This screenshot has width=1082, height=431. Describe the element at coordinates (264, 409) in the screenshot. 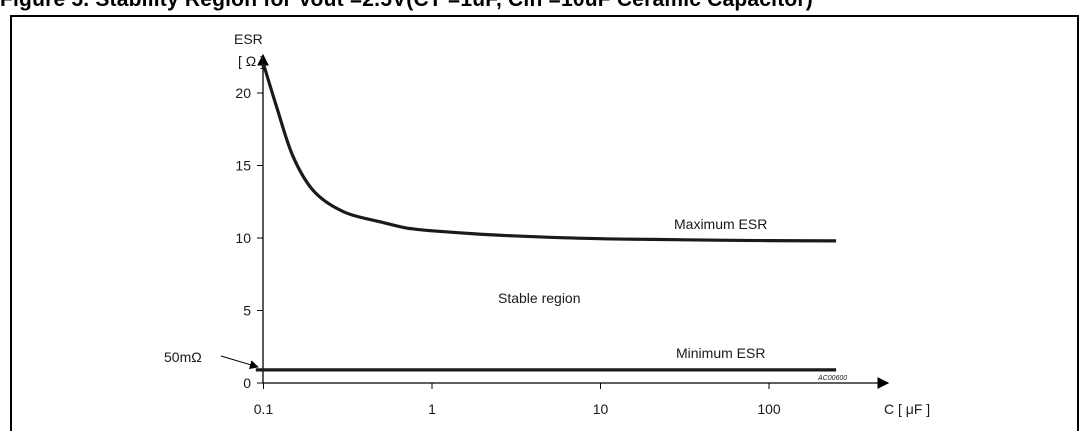

I see `x-tick-label: 0.1` at that location.